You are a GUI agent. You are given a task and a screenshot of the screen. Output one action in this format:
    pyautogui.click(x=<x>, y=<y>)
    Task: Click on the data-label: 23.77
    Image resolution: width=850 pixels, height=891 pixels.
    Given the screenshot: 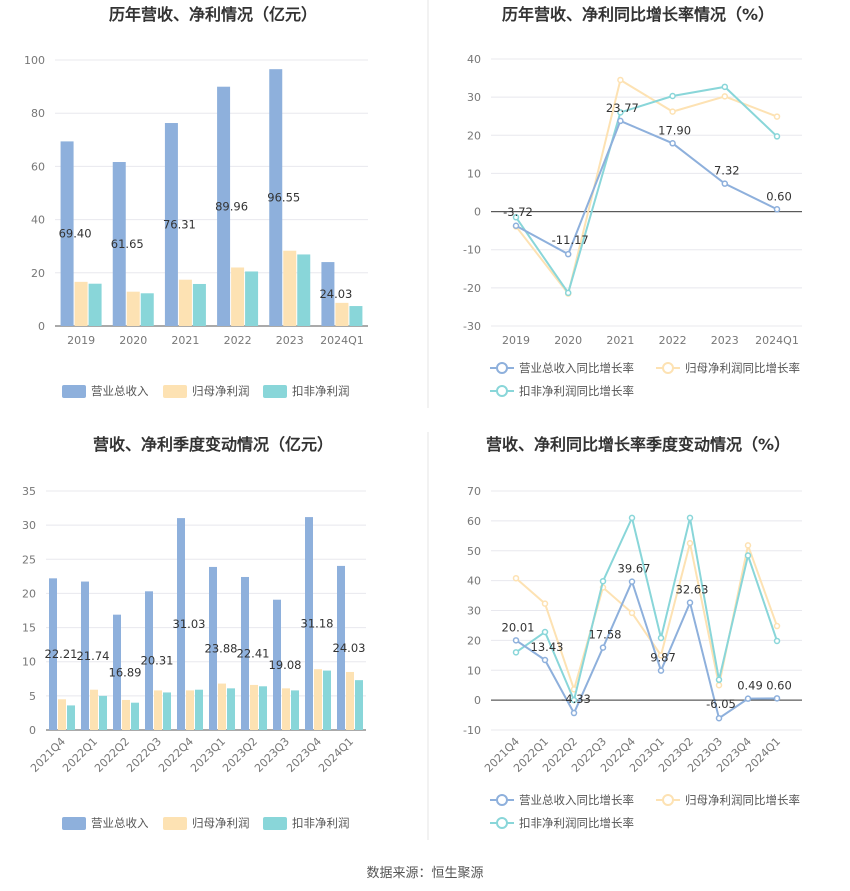 What is the action you would take?
    pyautogui.click(x=622, y=108)
    